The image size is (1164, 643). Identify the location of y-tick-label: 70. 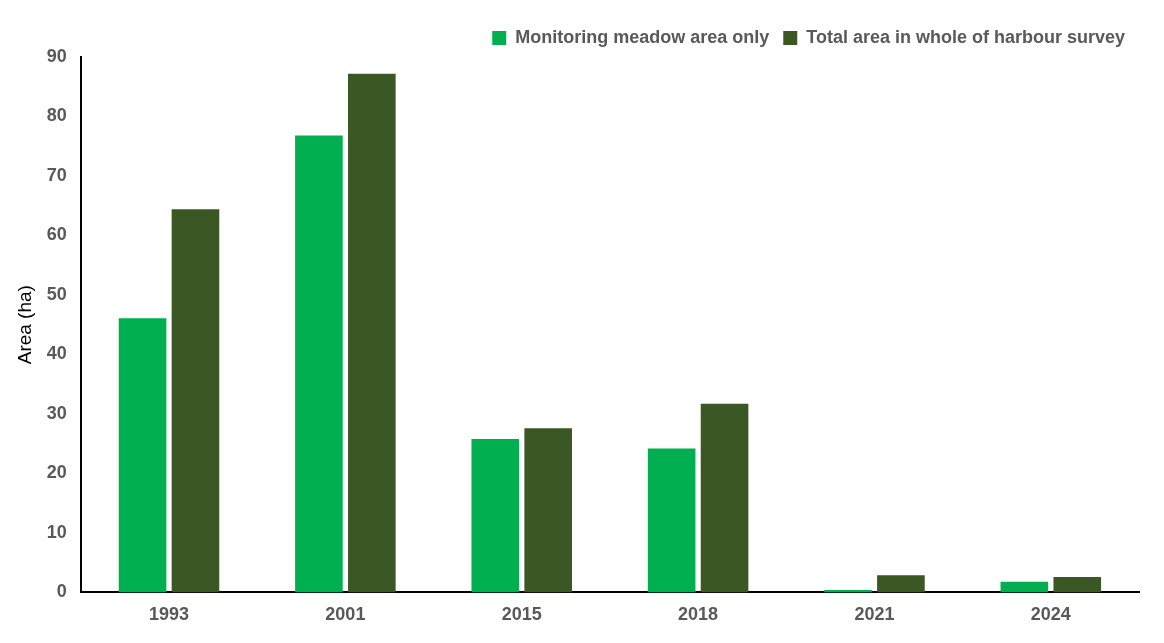
(56, 174).